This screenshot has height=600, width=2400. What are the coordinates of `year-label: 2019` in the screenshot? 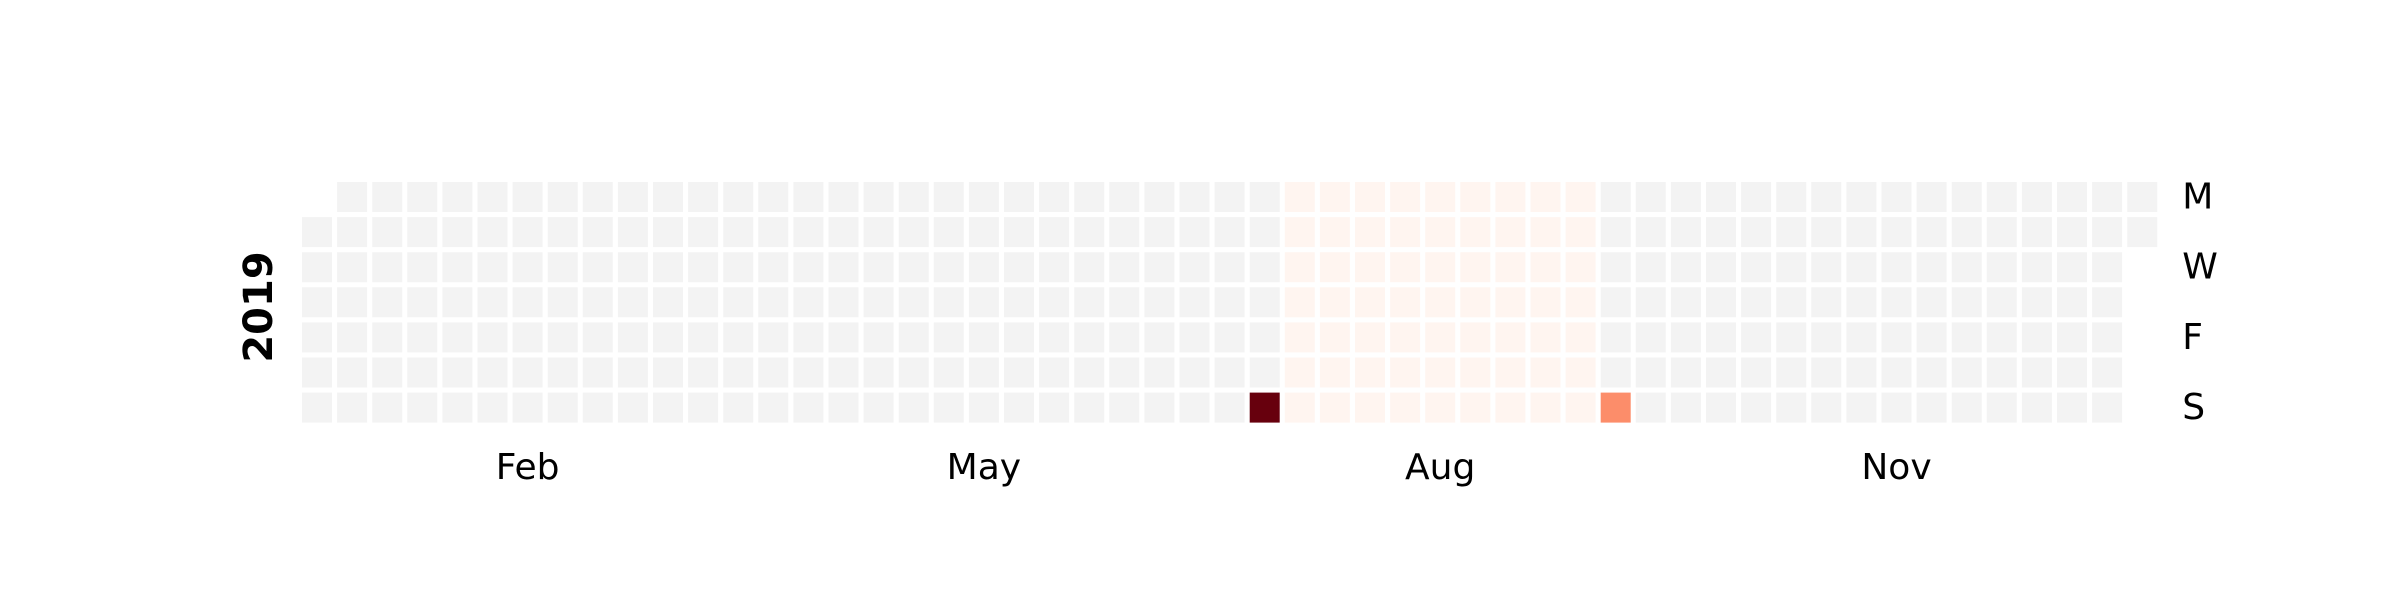 It's located at (259, 306).